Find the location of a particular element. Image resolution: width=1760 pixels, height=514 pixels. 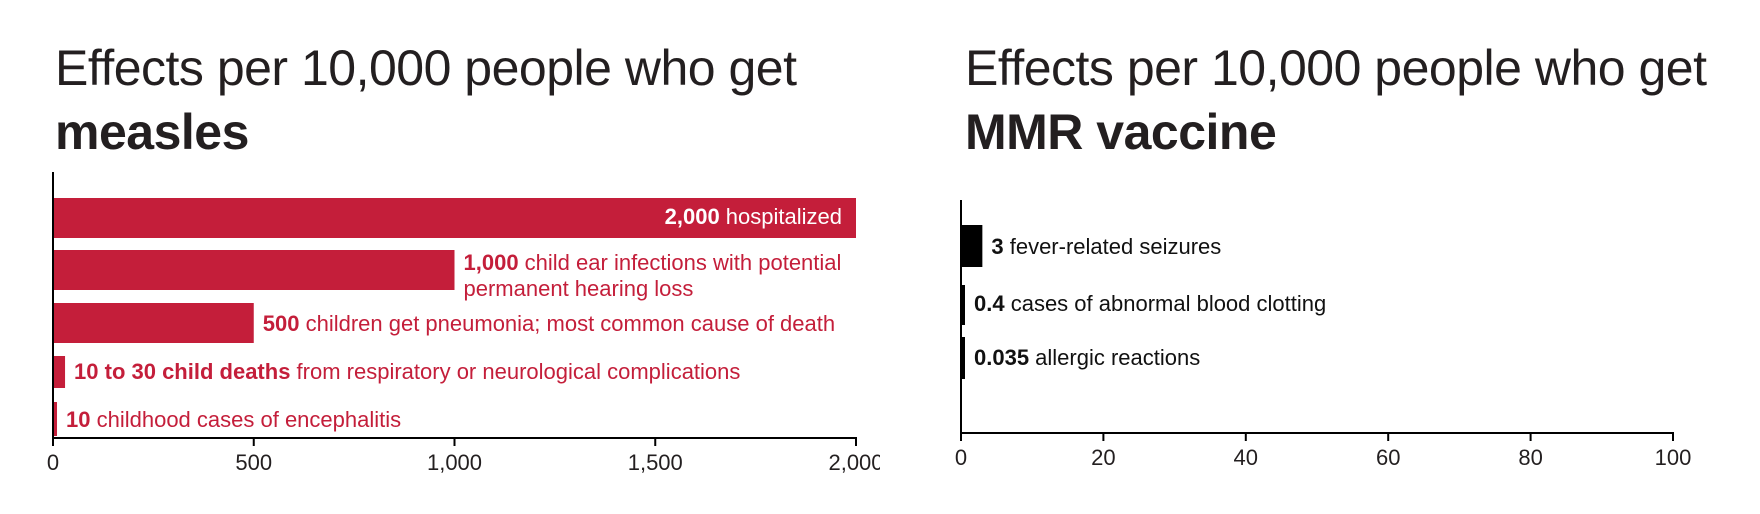

data-label-value: 500 is located at coordinates (281, 323).